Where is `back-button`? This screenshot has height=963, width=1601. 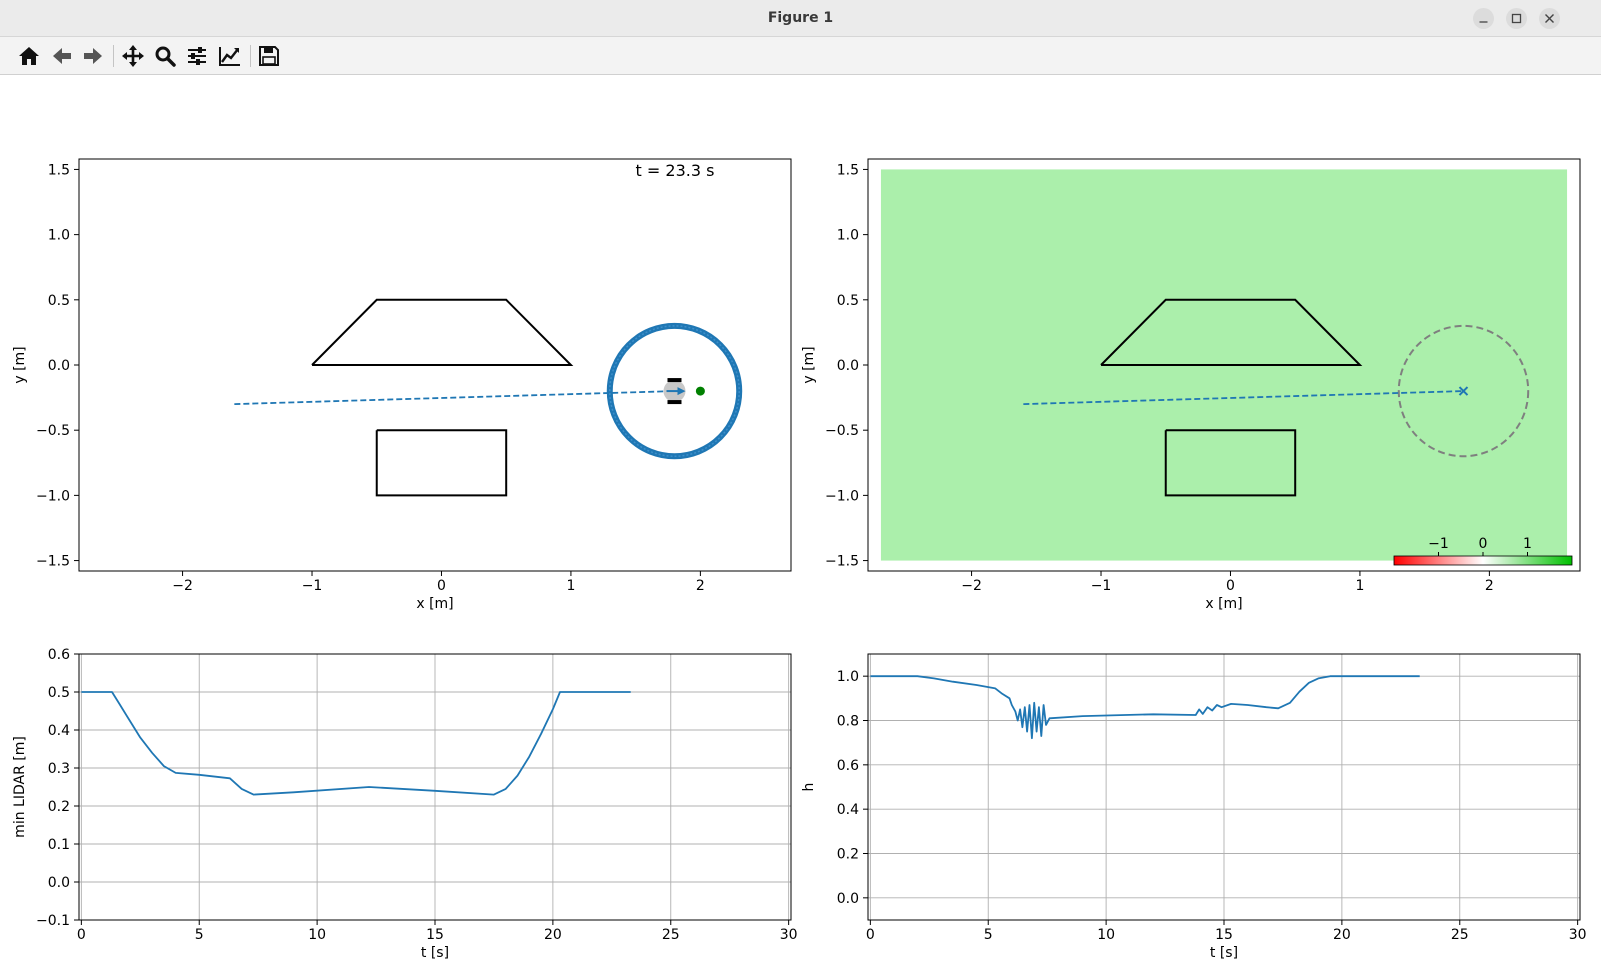 back-button is located at coordinates (62, 56).